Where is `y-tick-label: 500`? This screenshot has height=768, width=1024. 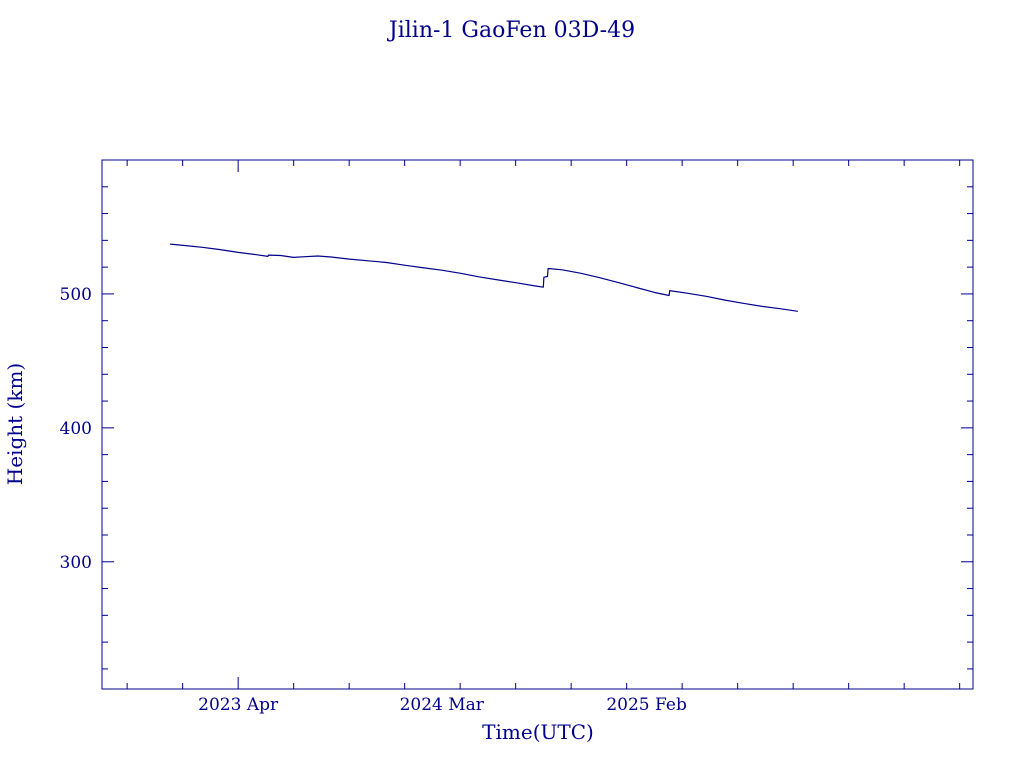 y-tick-label: 500 is located at coordinates (76, 295).